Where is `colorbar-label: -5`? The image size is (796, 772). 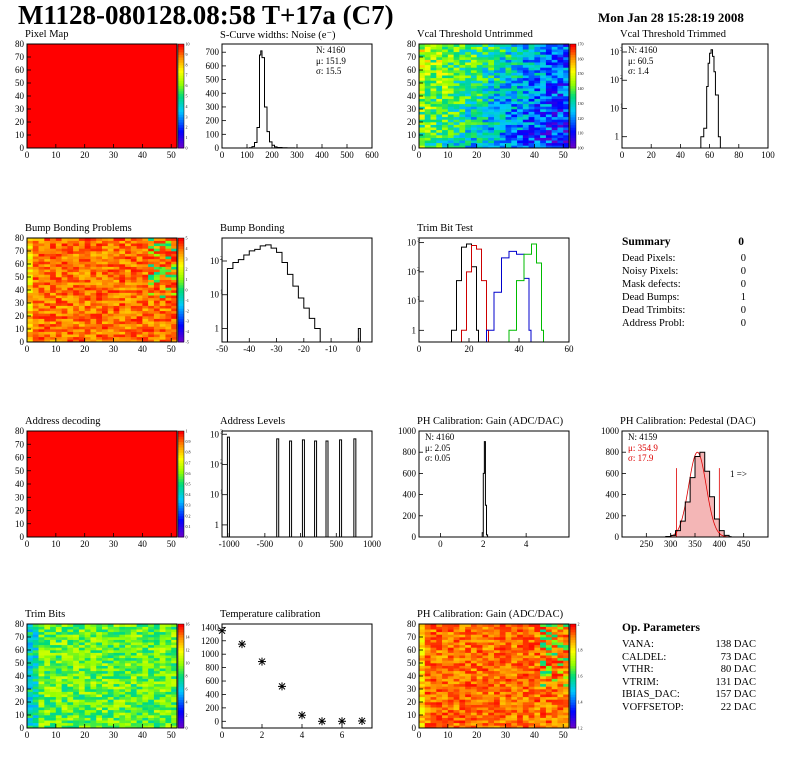
colorbar-label: -5 is located at coordinates (187, 342).